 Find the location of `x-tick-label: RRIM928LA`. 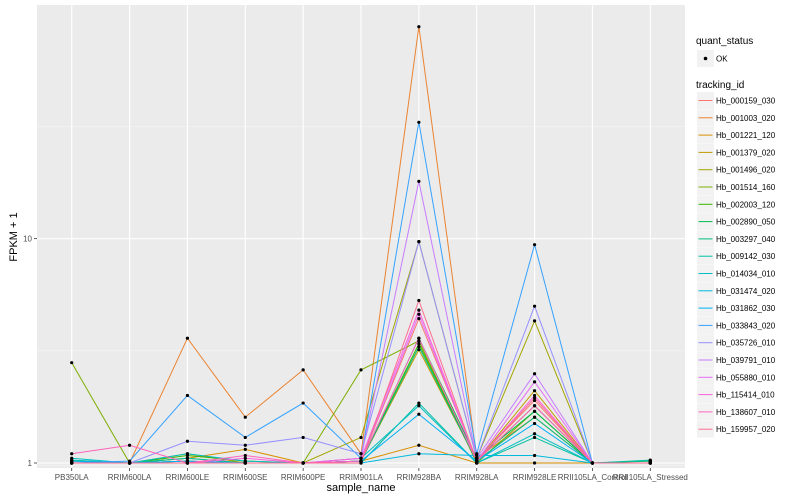

x-tick-label: RRIM928LA is located at coordinates (477, 477).